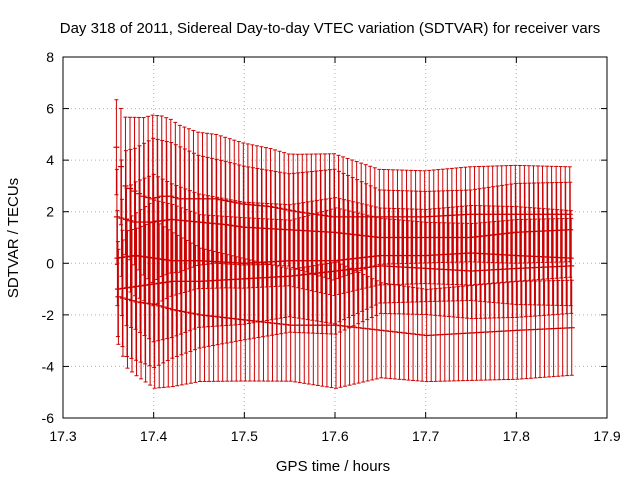 The image size is (640, 480). I want to click on y-tick-label: 4, so click(50, 160).